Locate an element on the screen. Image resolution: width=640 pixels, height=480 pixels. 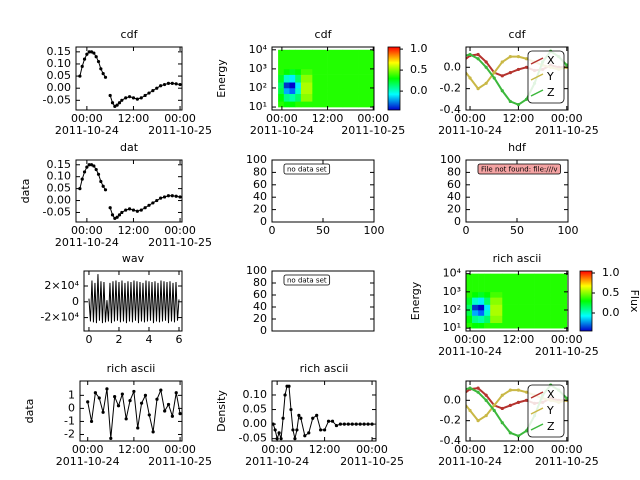
y-axis-label: data is located at coordinates (25, 191).